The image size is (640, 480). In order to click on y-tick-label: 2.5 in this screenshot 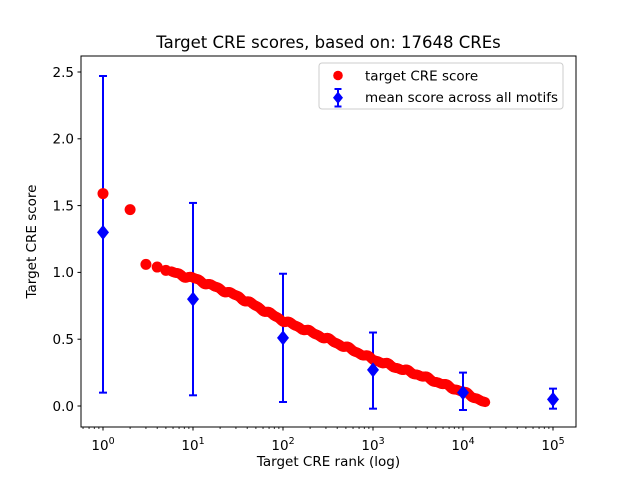, I will do `click(63, 73)`.